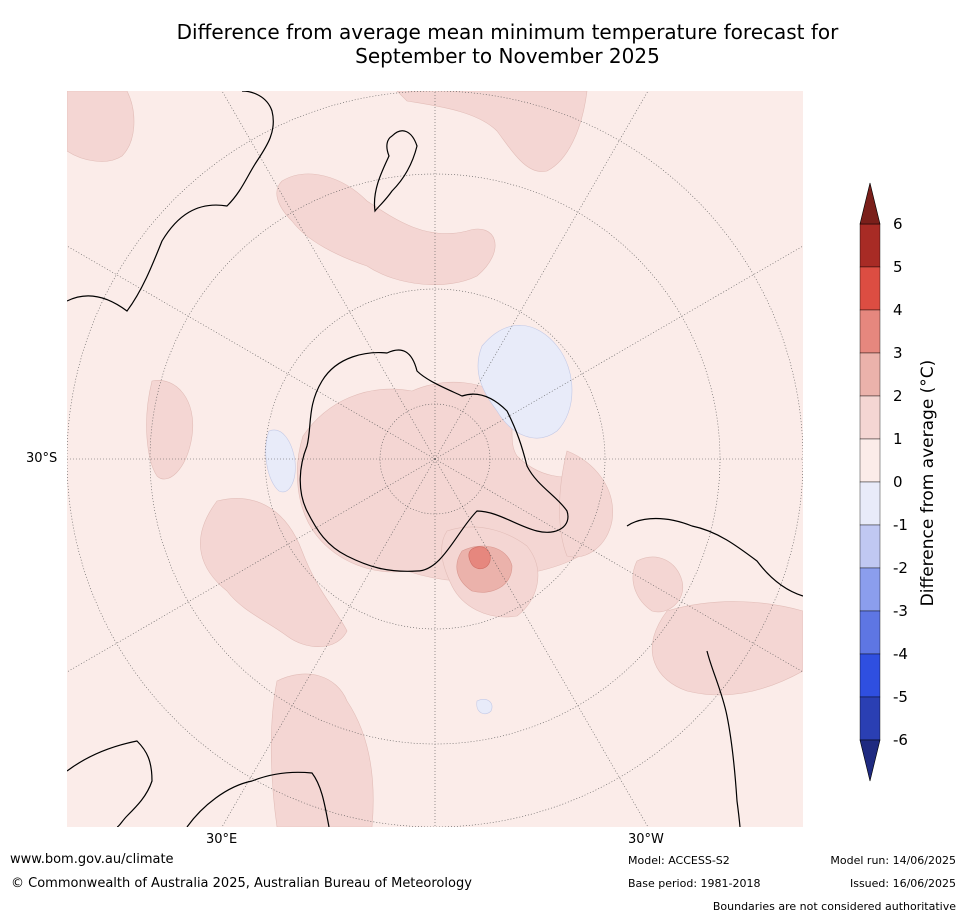  I want to click on colorbar-tick-label: 2, so click(898, 396).